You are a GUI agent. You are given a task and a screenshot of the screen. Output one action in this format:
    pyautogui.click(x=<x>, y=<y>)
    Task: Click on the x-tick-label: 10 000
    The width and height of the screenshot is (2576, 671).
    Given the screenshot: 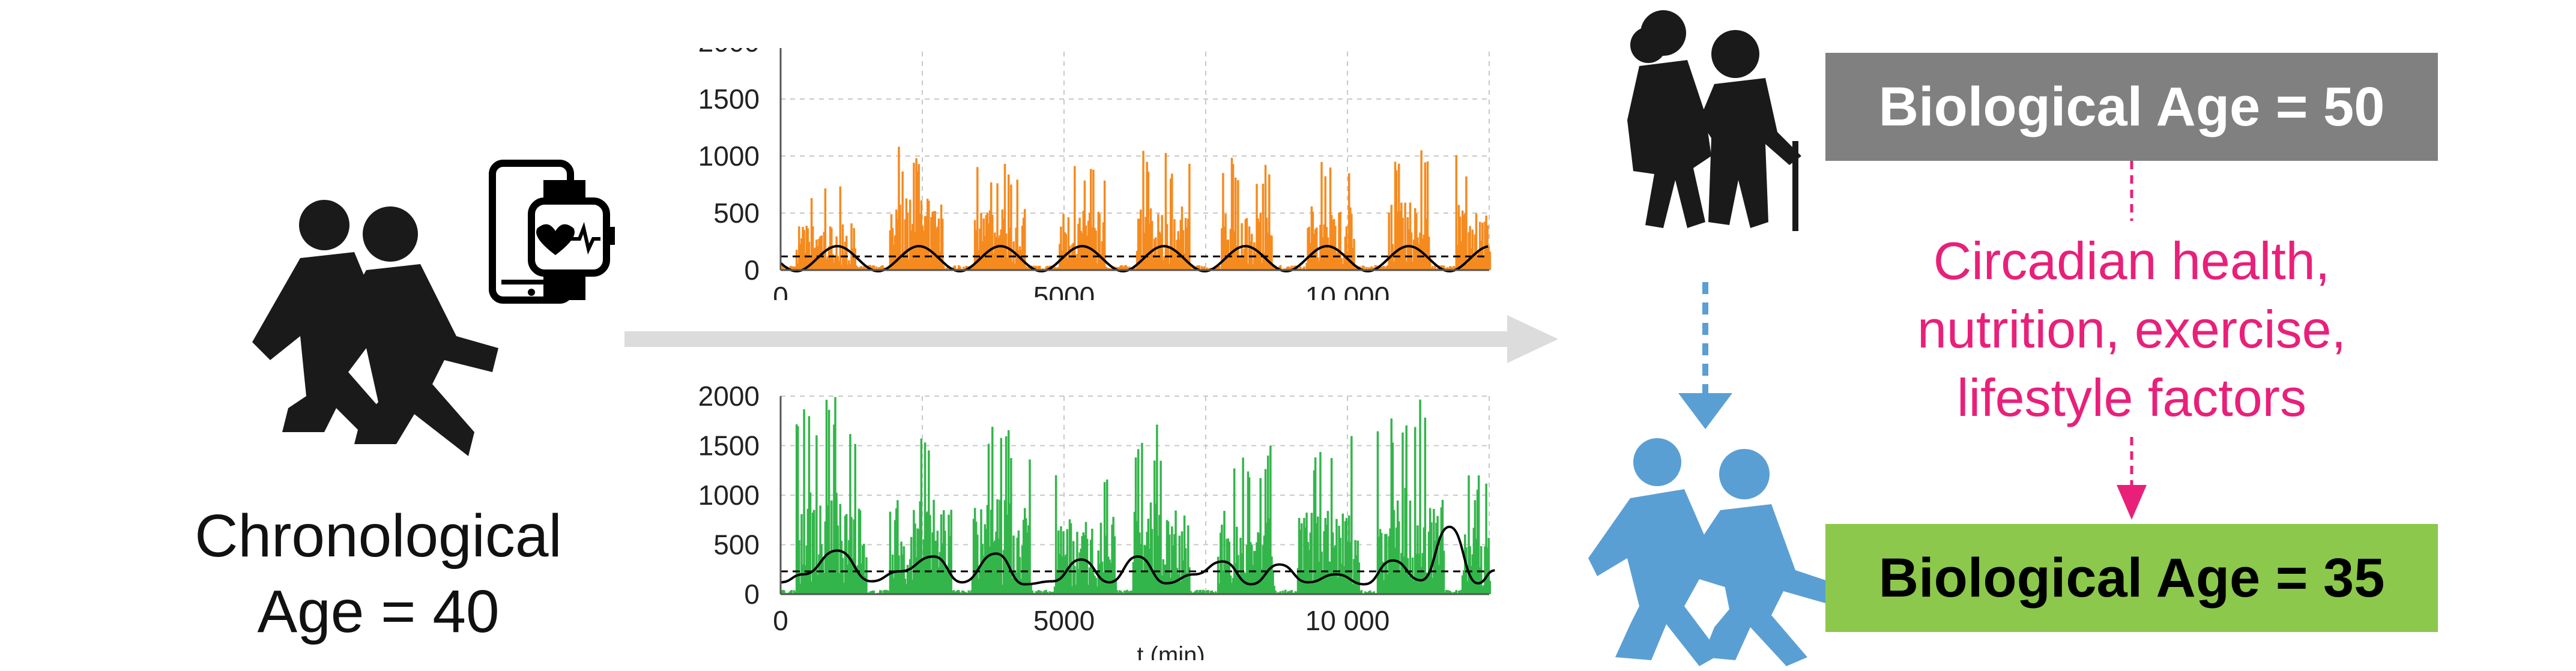 What is the action you would take?
    pyautogui.click(x=1347, y=620)
    